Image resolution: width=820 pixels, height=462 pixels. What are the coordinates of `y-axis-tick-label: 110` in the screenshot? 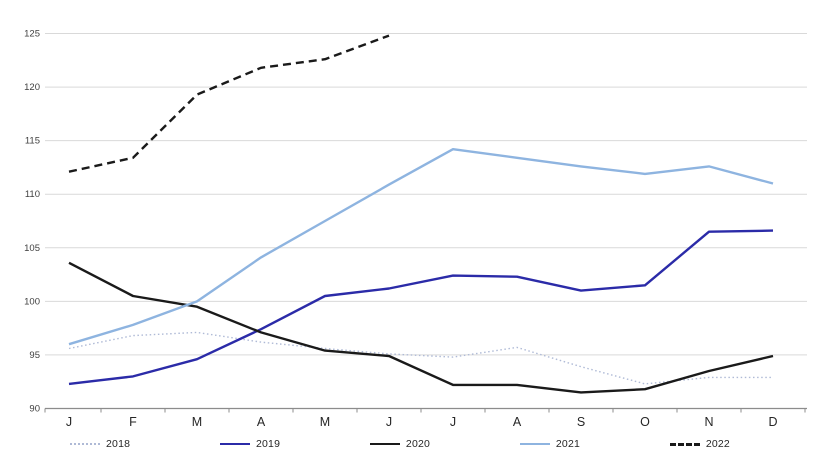 It's located at (32, 194).